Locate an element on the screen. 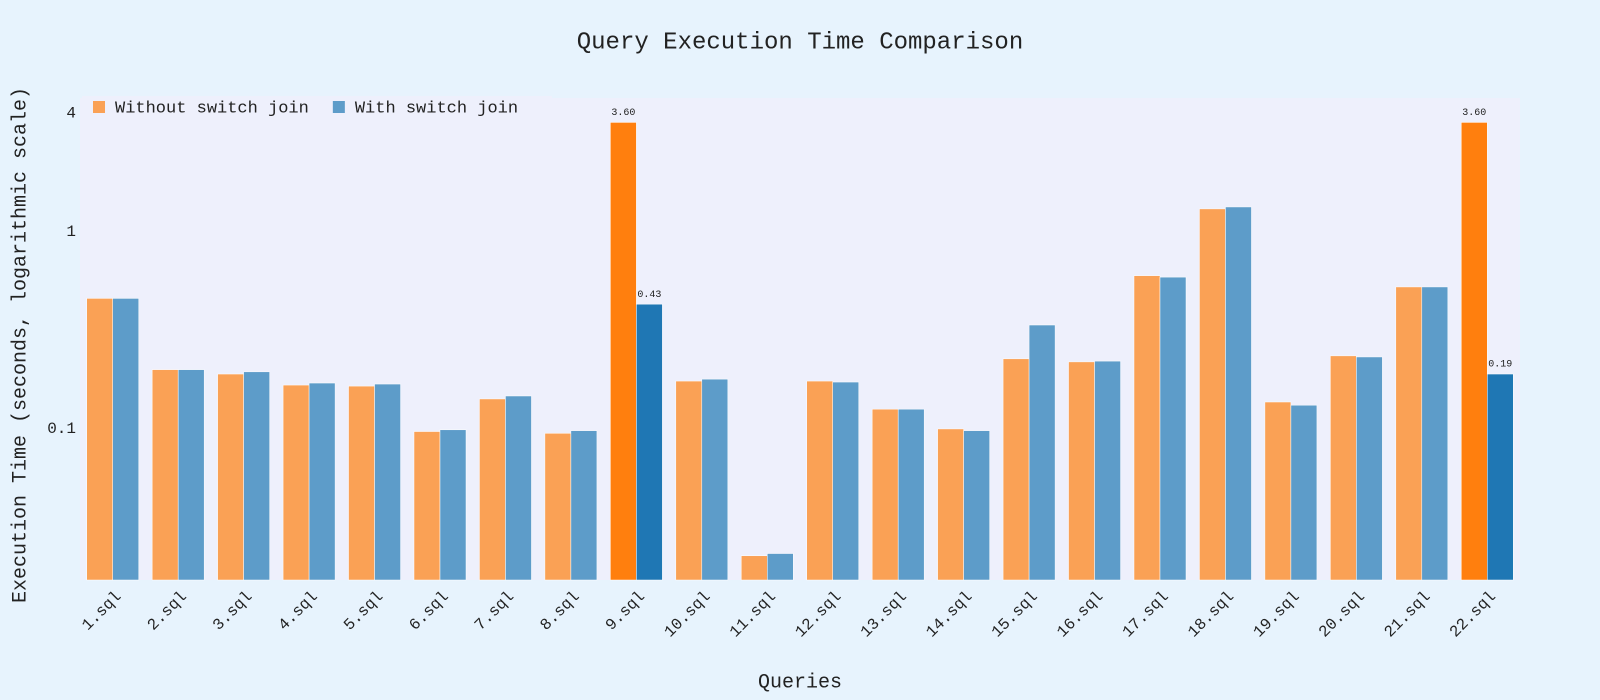 This screenshot has width=1600, height=700. legend-label: Without switch join is located at coordinates (212, 108).